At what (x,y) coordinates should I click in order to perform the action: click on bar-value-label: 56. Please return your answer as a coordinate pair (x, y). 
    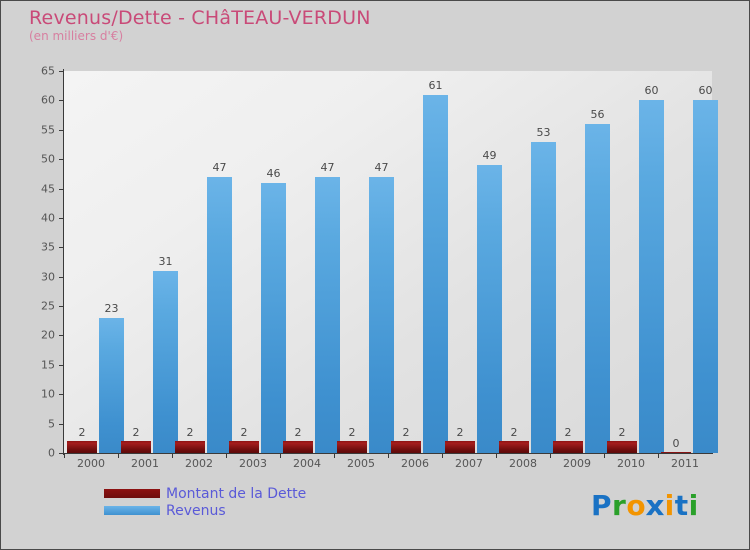
    Looking at the image, I should click on (597, 114).